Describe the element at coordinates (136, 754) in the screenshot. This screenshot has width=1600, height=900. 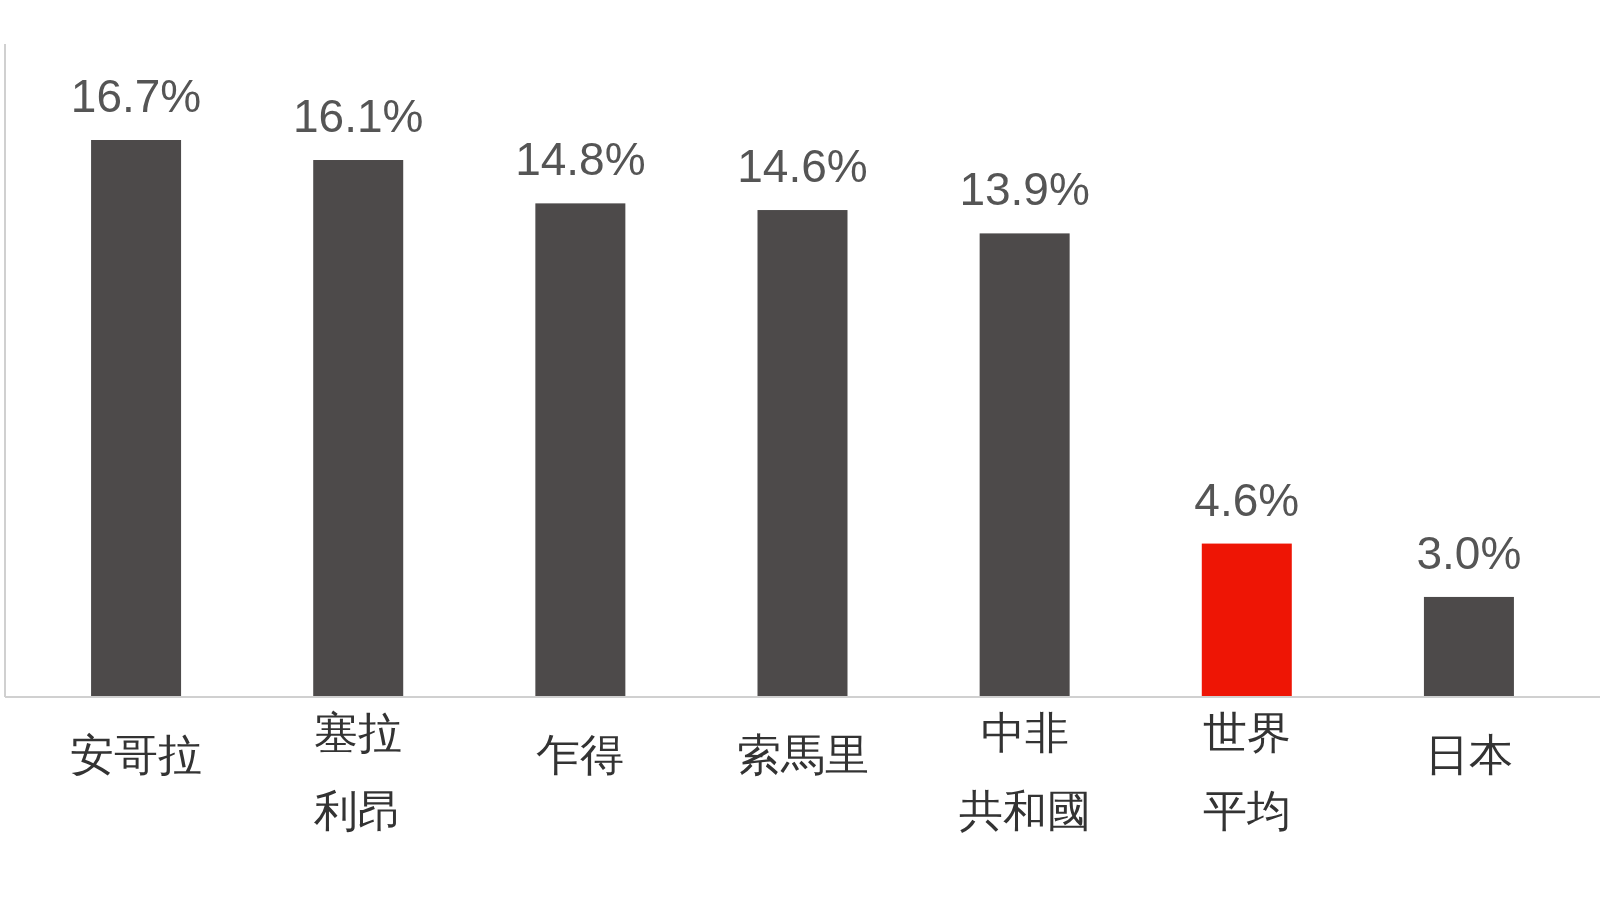
I see `x-tick-label: 安哥拉` at that location.